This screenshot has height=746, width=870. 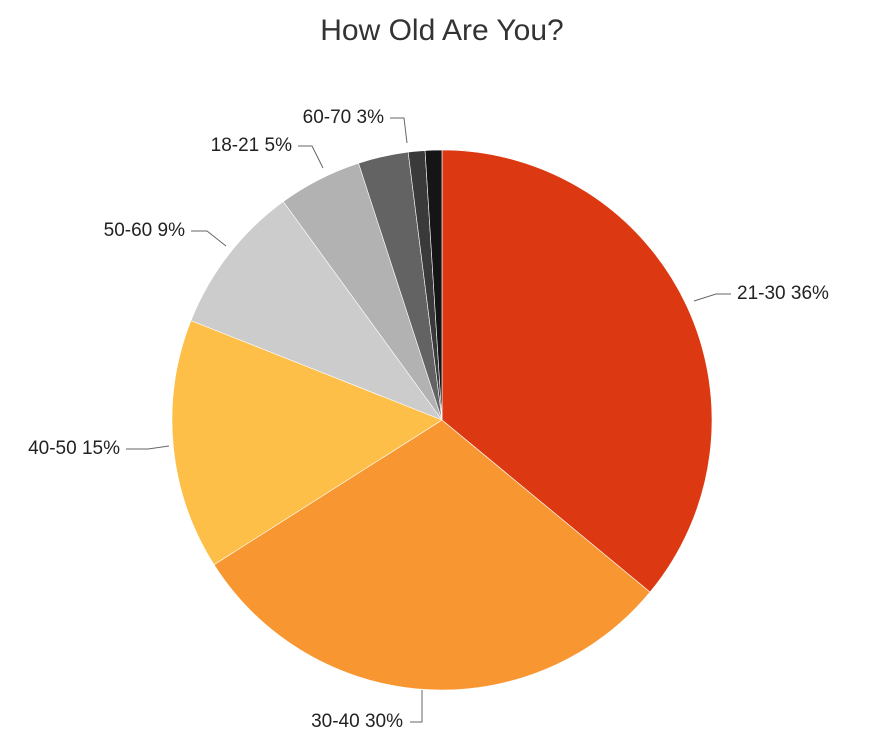 What do you see at coordinates (327, 117) in the screenshot?
I see `slice-category: 60-70` at bounding box center [327, 117].